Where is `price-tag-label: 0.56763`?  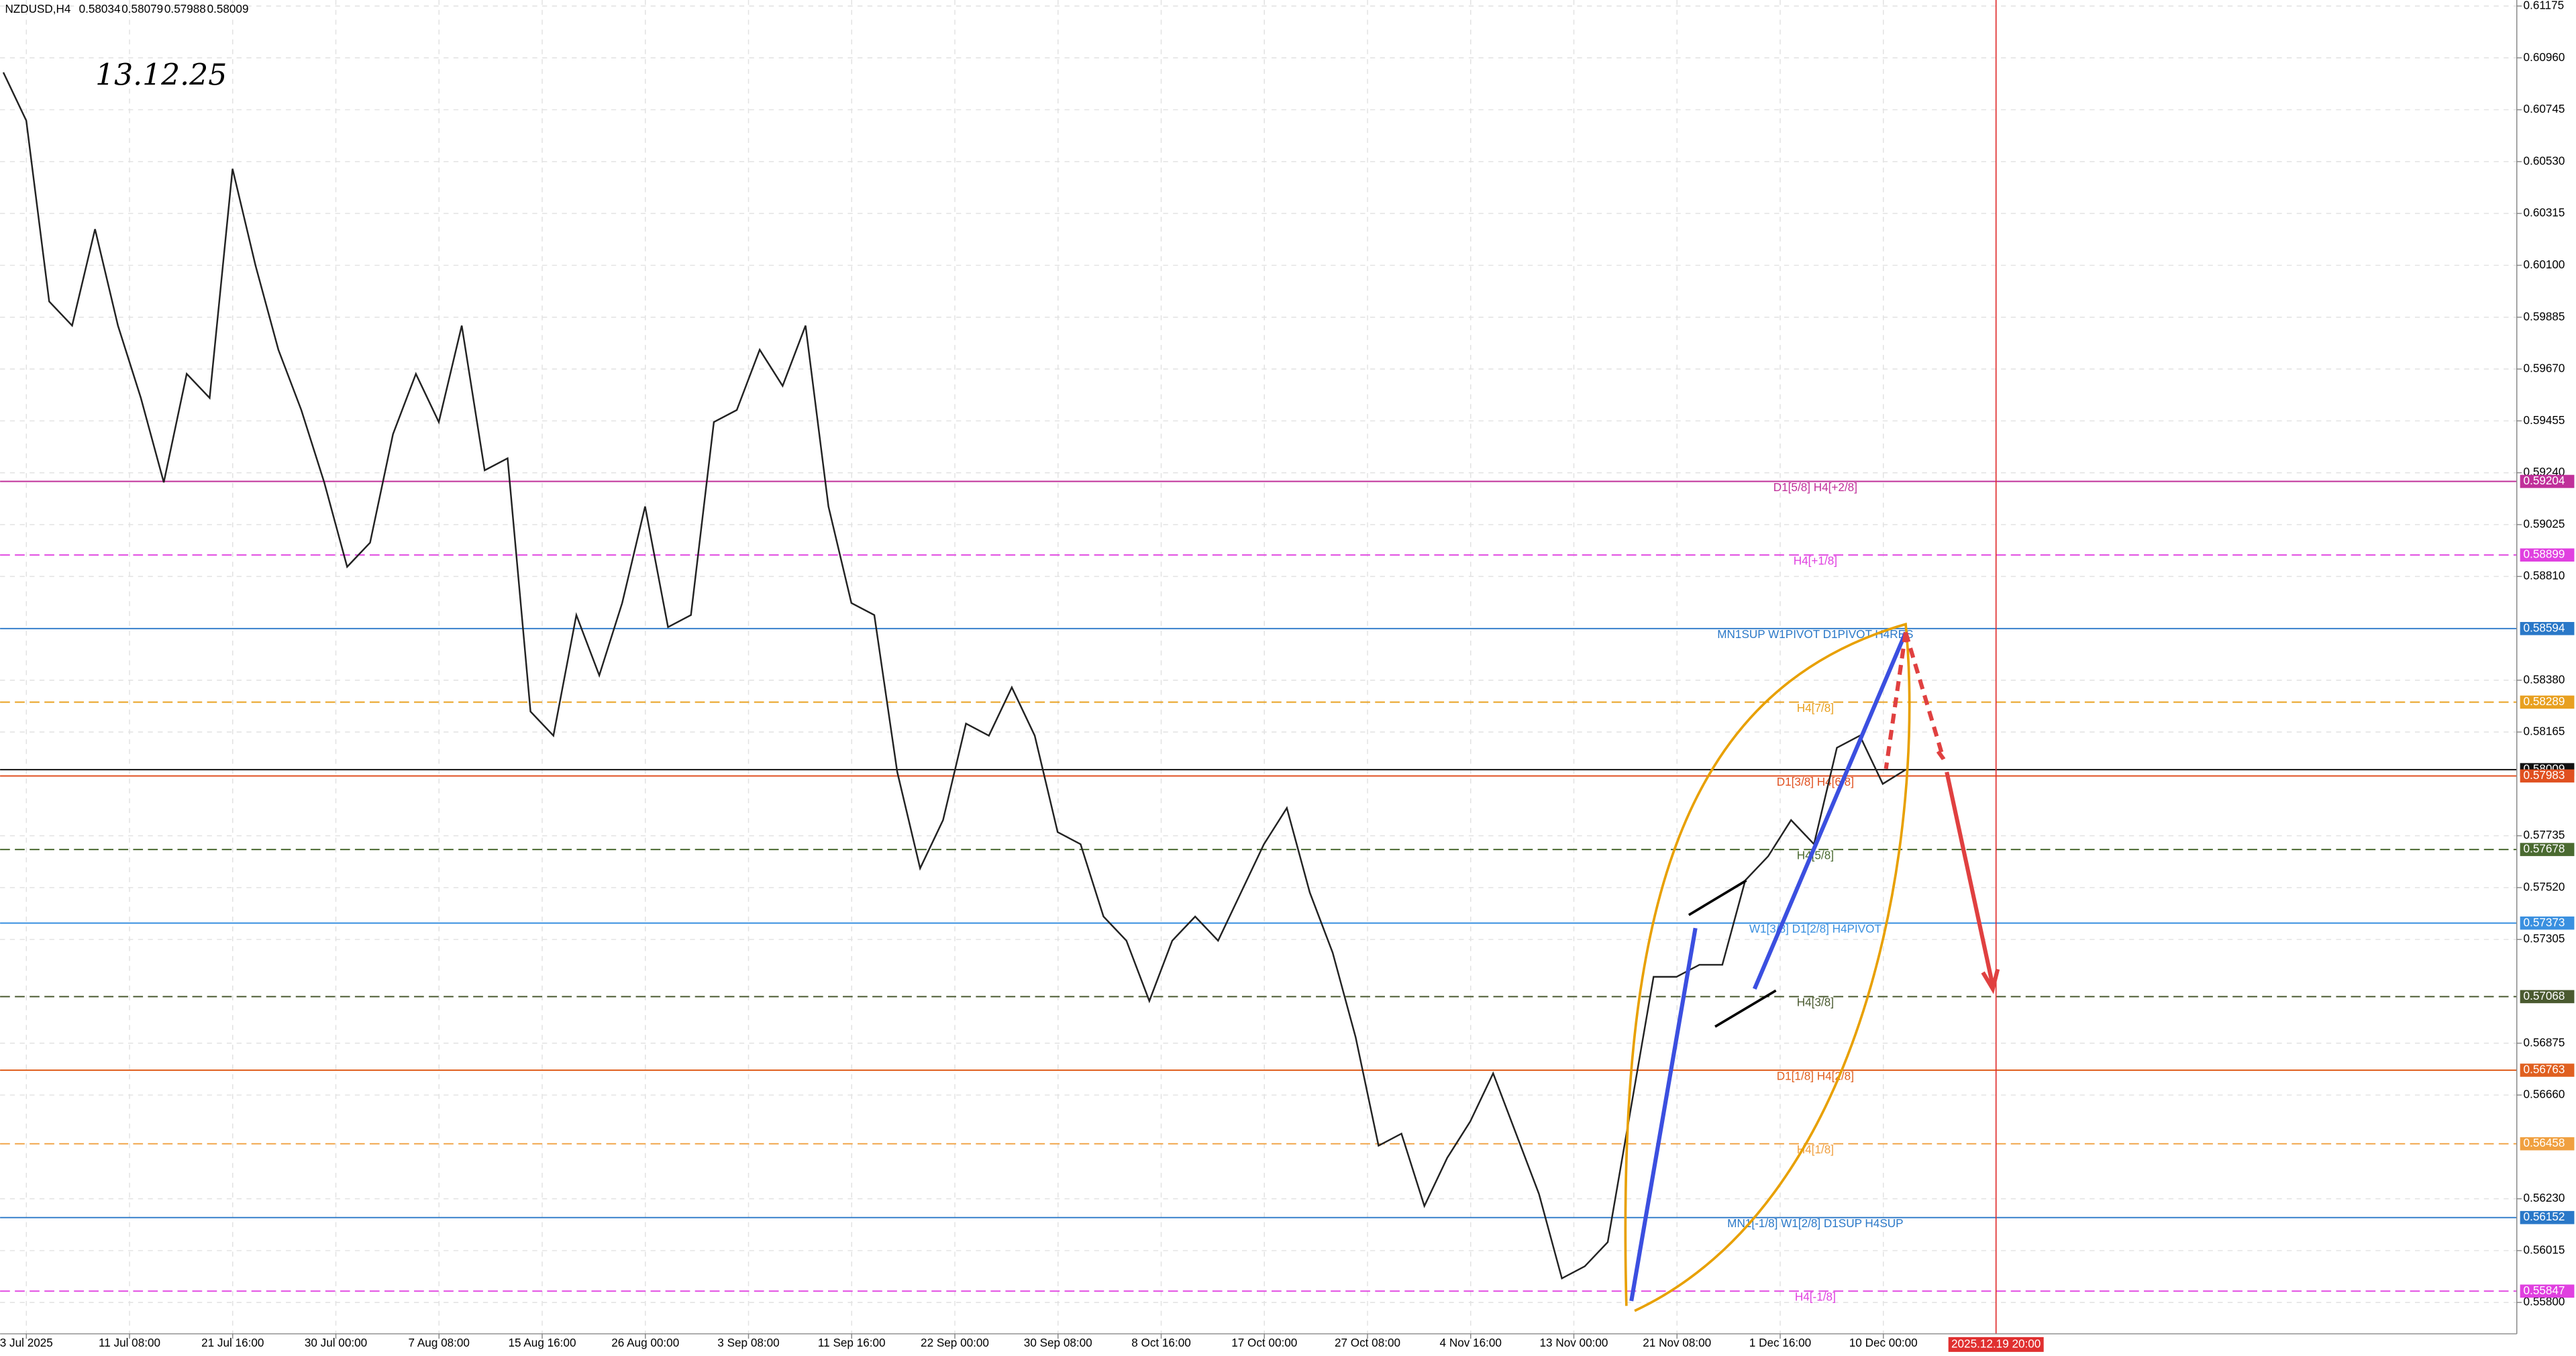
price-tag-label: 0.56763 is located at coordinates (2544, 1069).